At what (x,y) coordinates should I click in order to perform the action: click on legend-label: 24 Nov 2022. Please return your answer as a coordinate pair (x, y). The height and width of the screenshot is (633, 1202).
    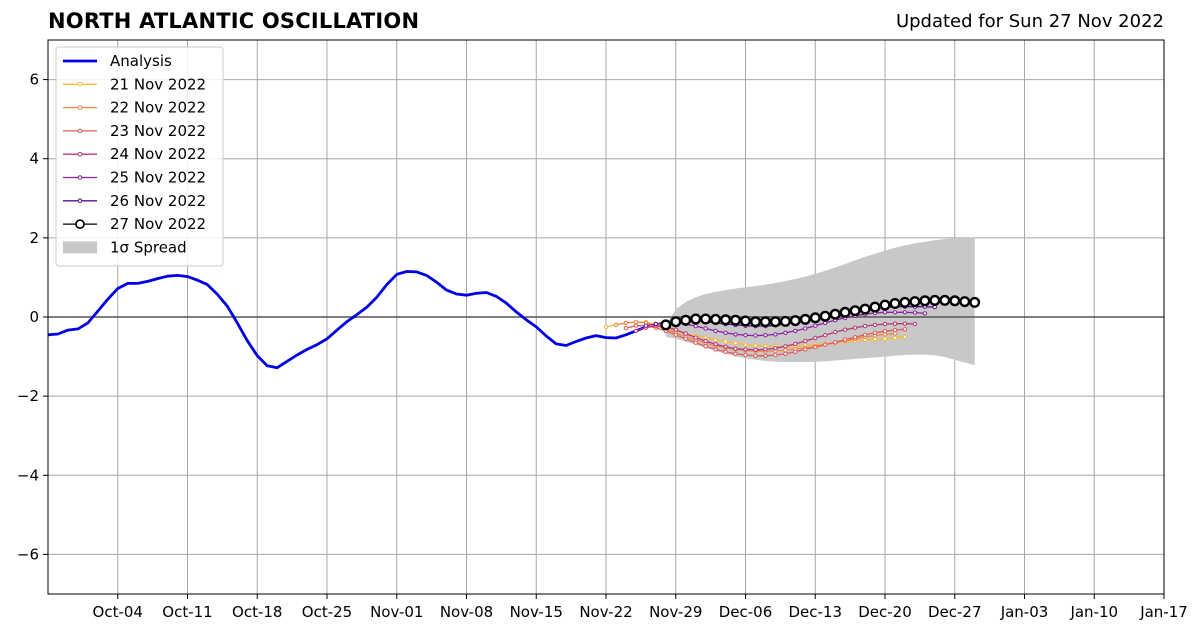
    Looking at the image, I should click on (158, 154).